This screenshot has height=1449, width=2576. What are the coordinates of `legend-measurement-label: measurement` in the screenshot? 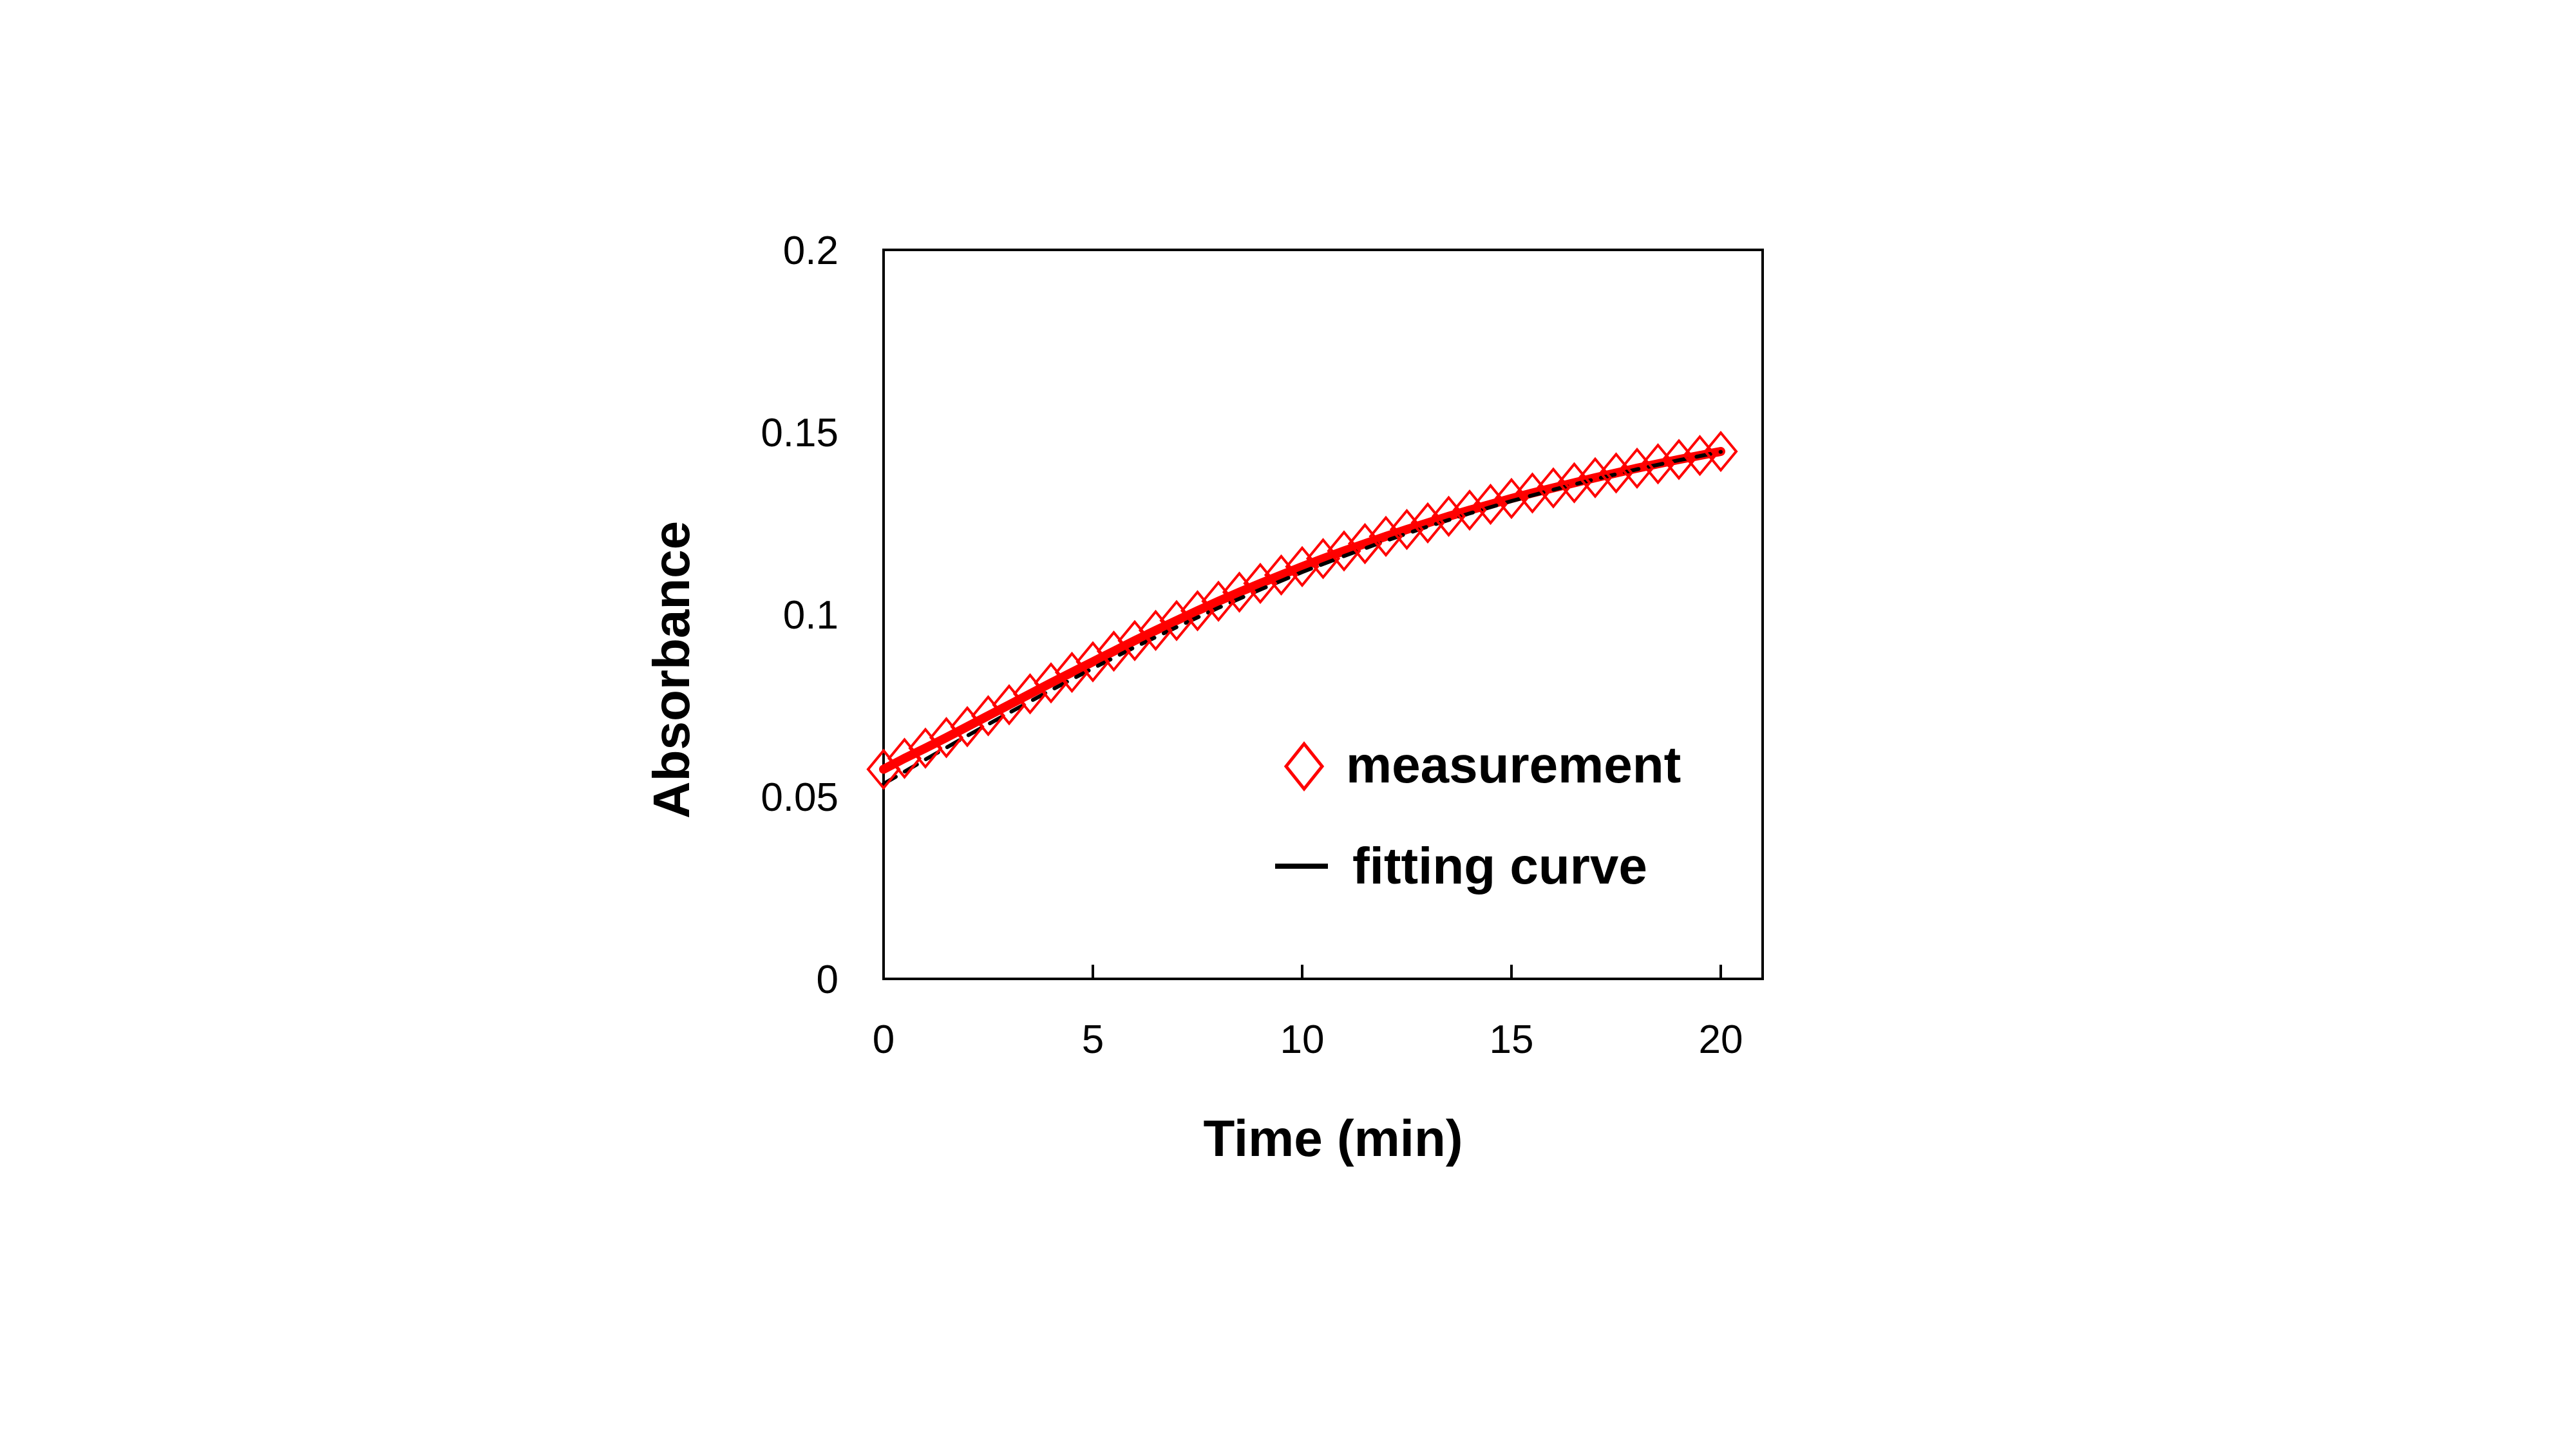 It's located at (1513, 764).